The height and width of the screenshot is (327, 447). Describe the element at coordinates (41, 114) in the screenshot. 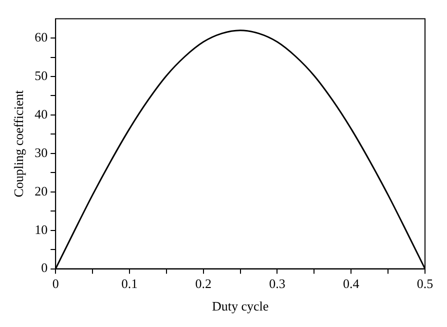

I see `y-tick-label: 40` at that location.